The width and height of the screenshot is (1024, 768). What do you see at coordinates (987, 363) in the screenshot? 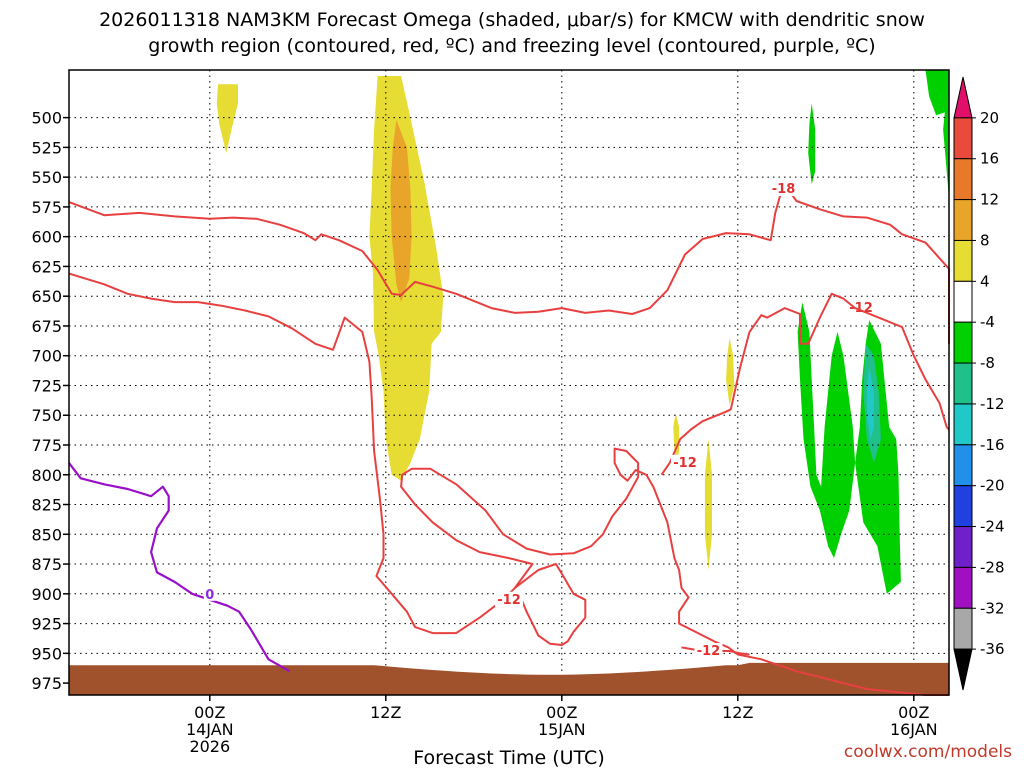
I see `colorbar-label-6: -8` at bounding box center [987, 363].